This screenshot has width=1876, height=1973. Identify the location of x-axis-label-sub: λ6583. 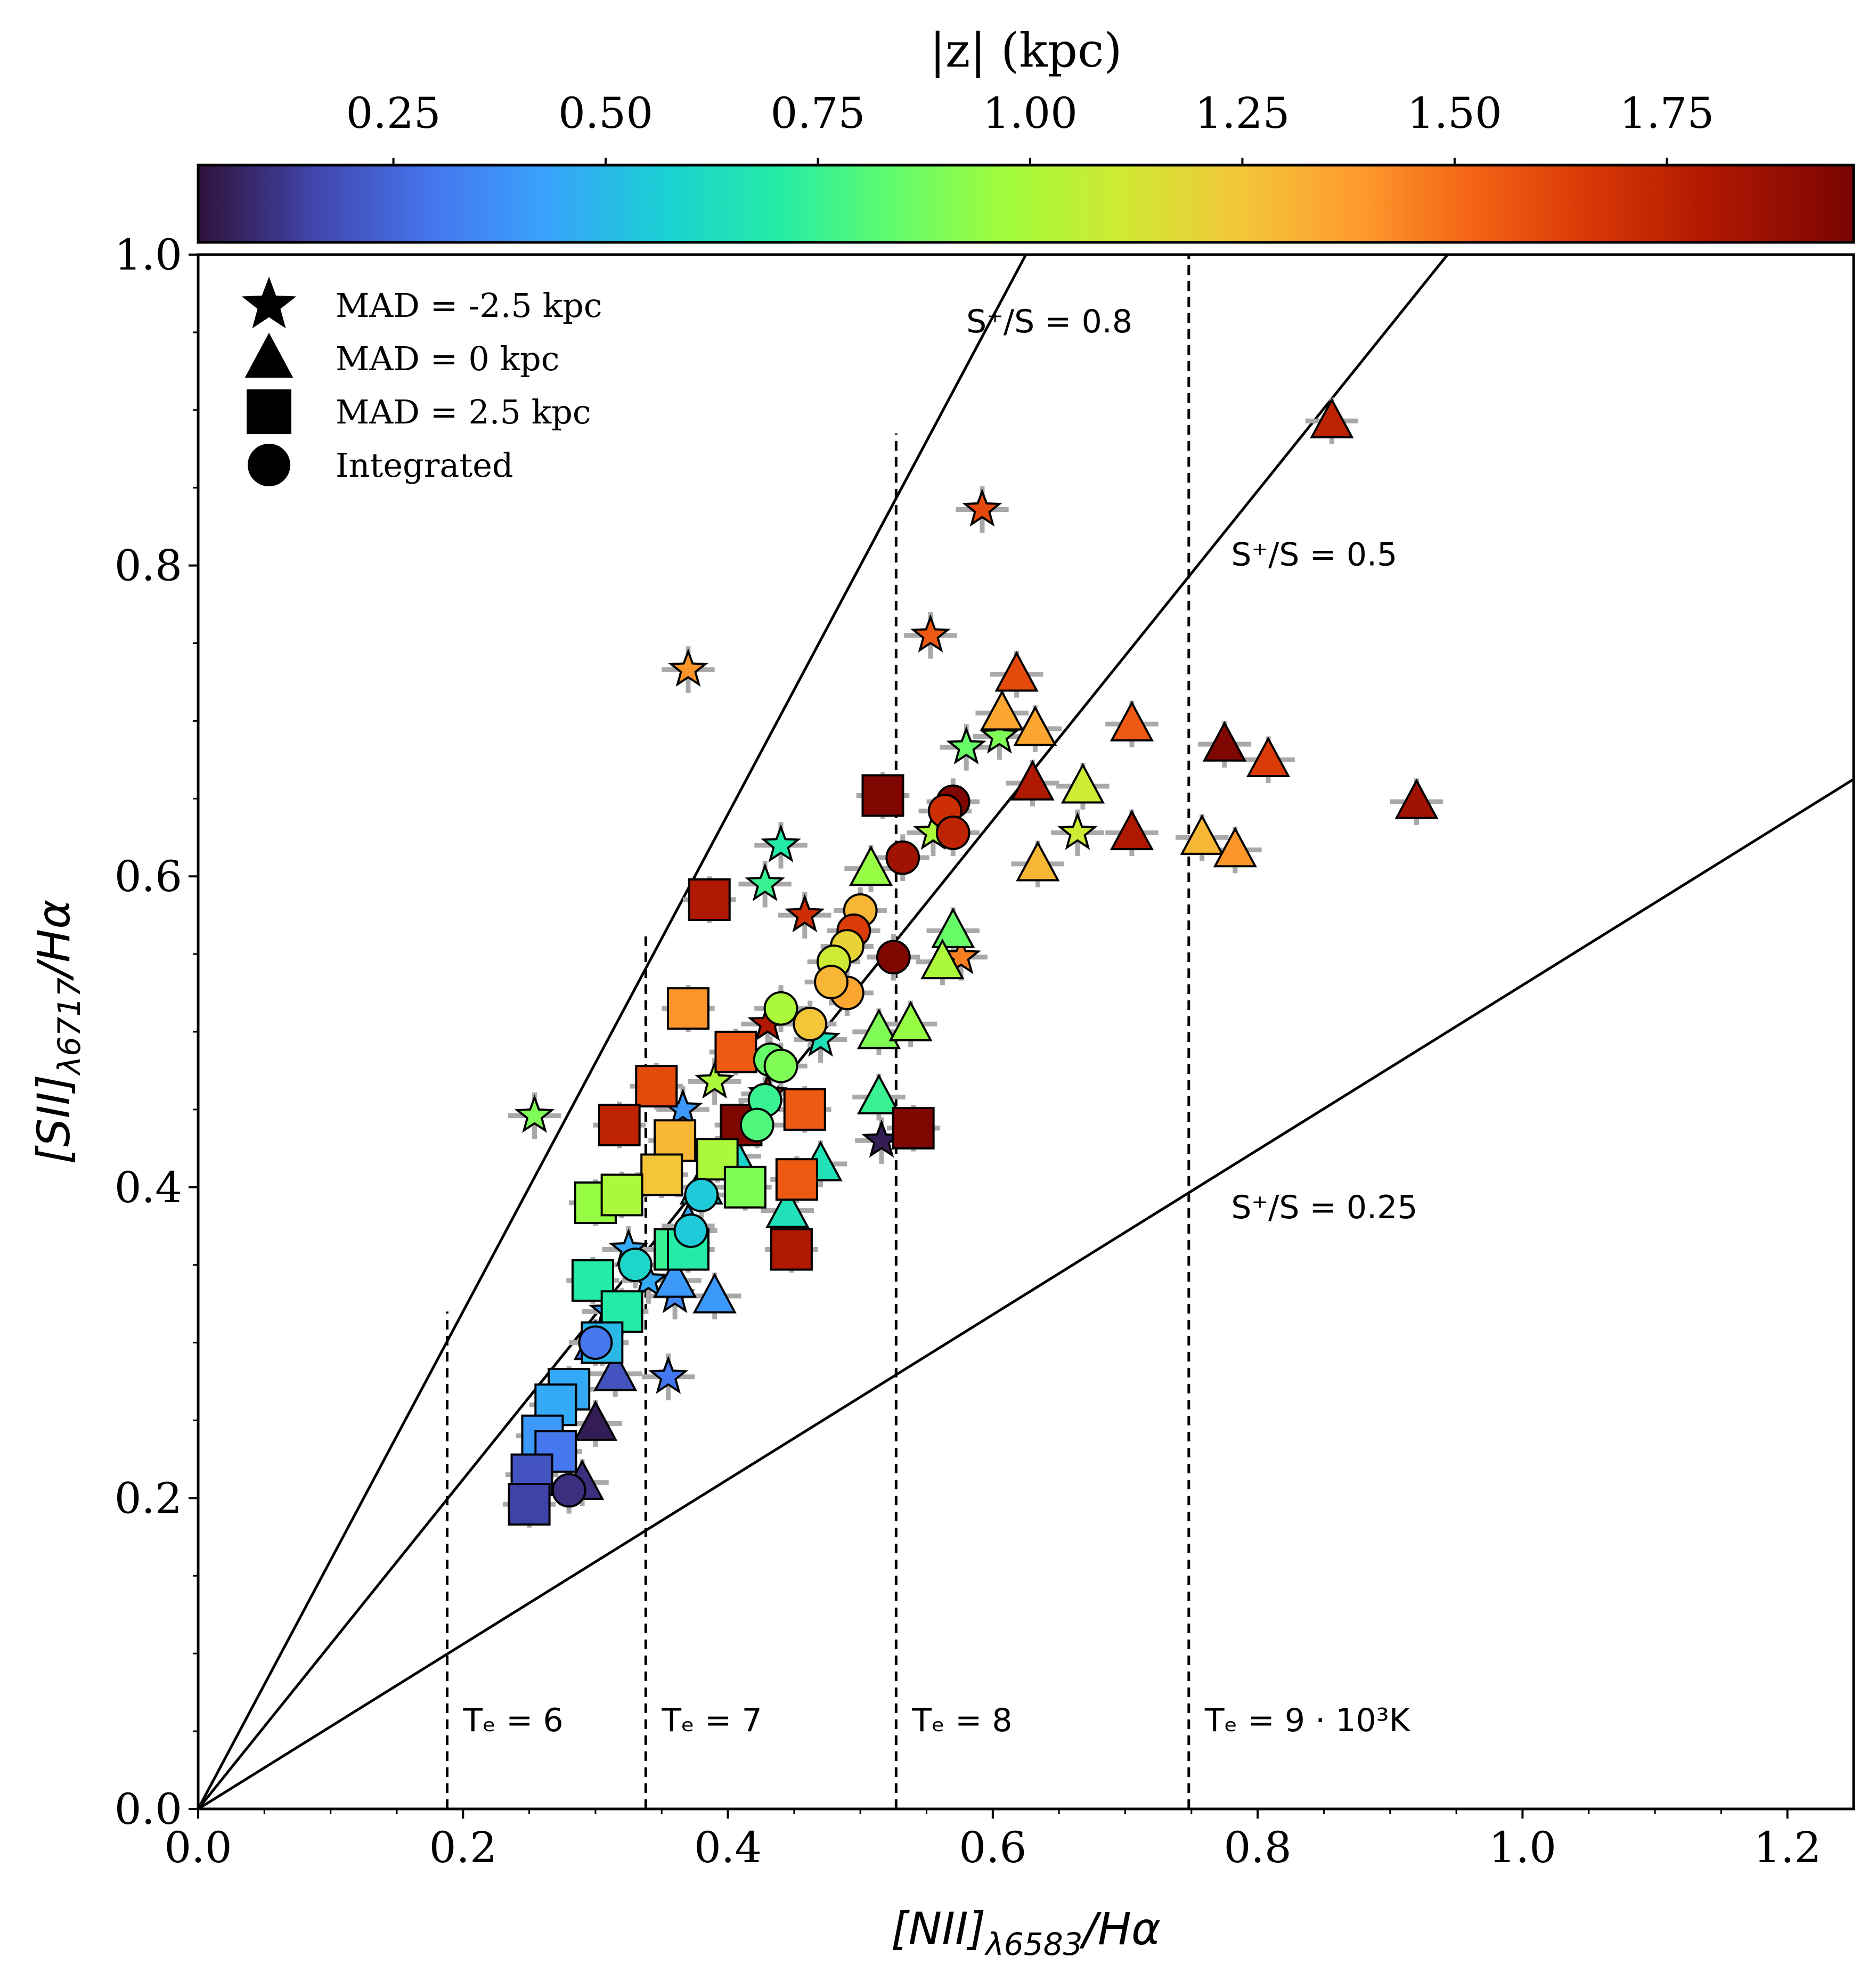
(1033, 1944).